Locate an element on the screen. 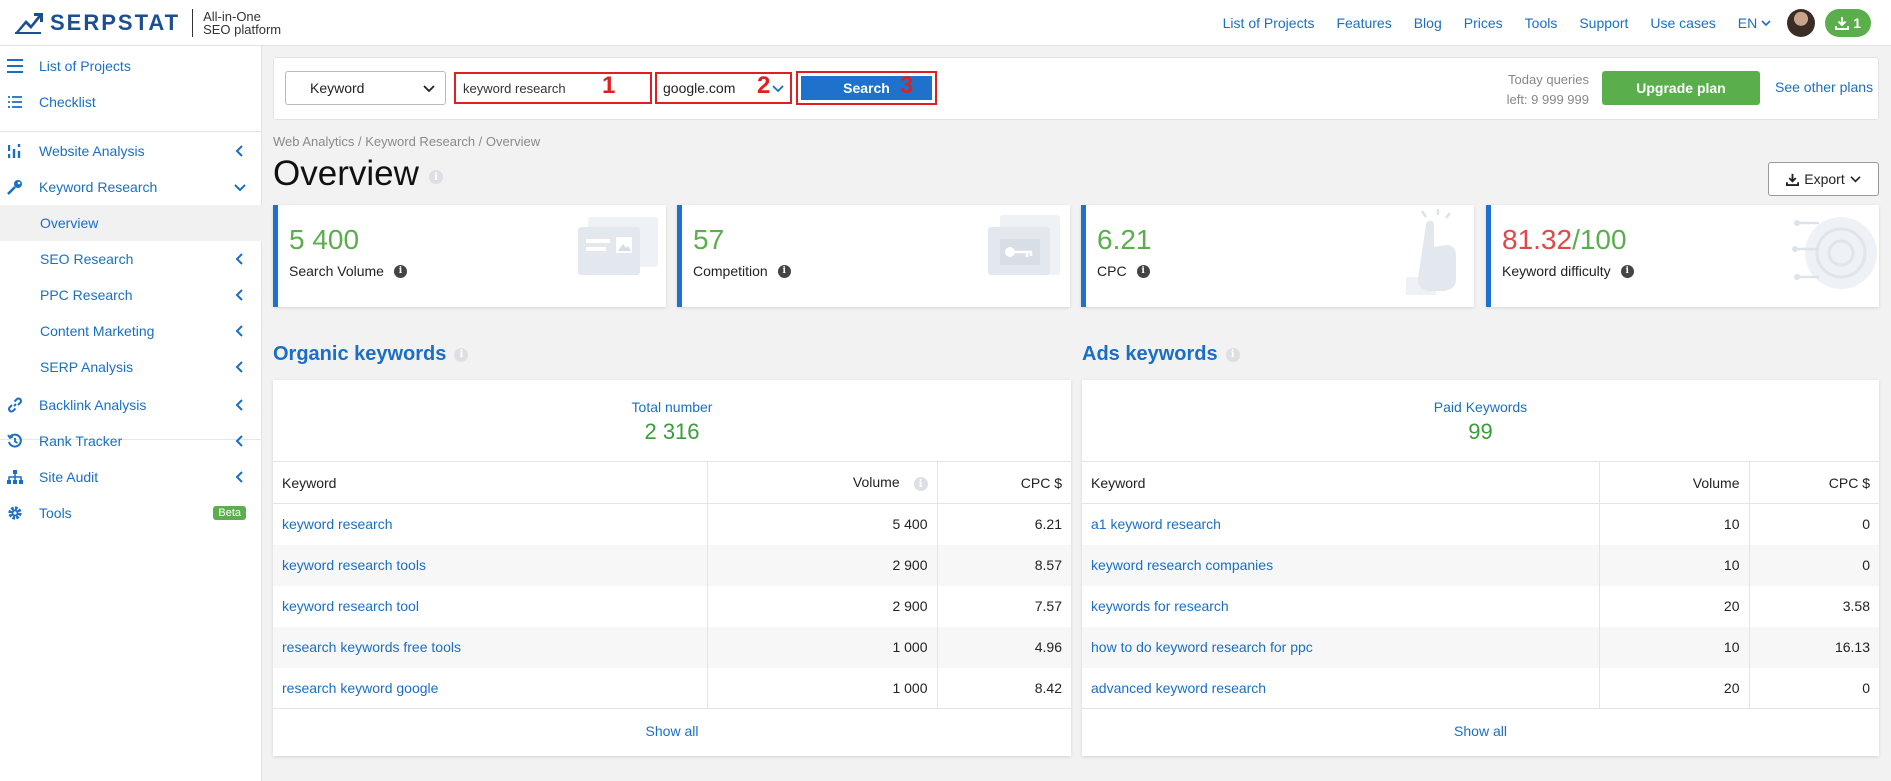 Image resolution: width=1891 pixels, height=781 pixels. keyword-input-value: keyword research is located at coordinates (514, 88).